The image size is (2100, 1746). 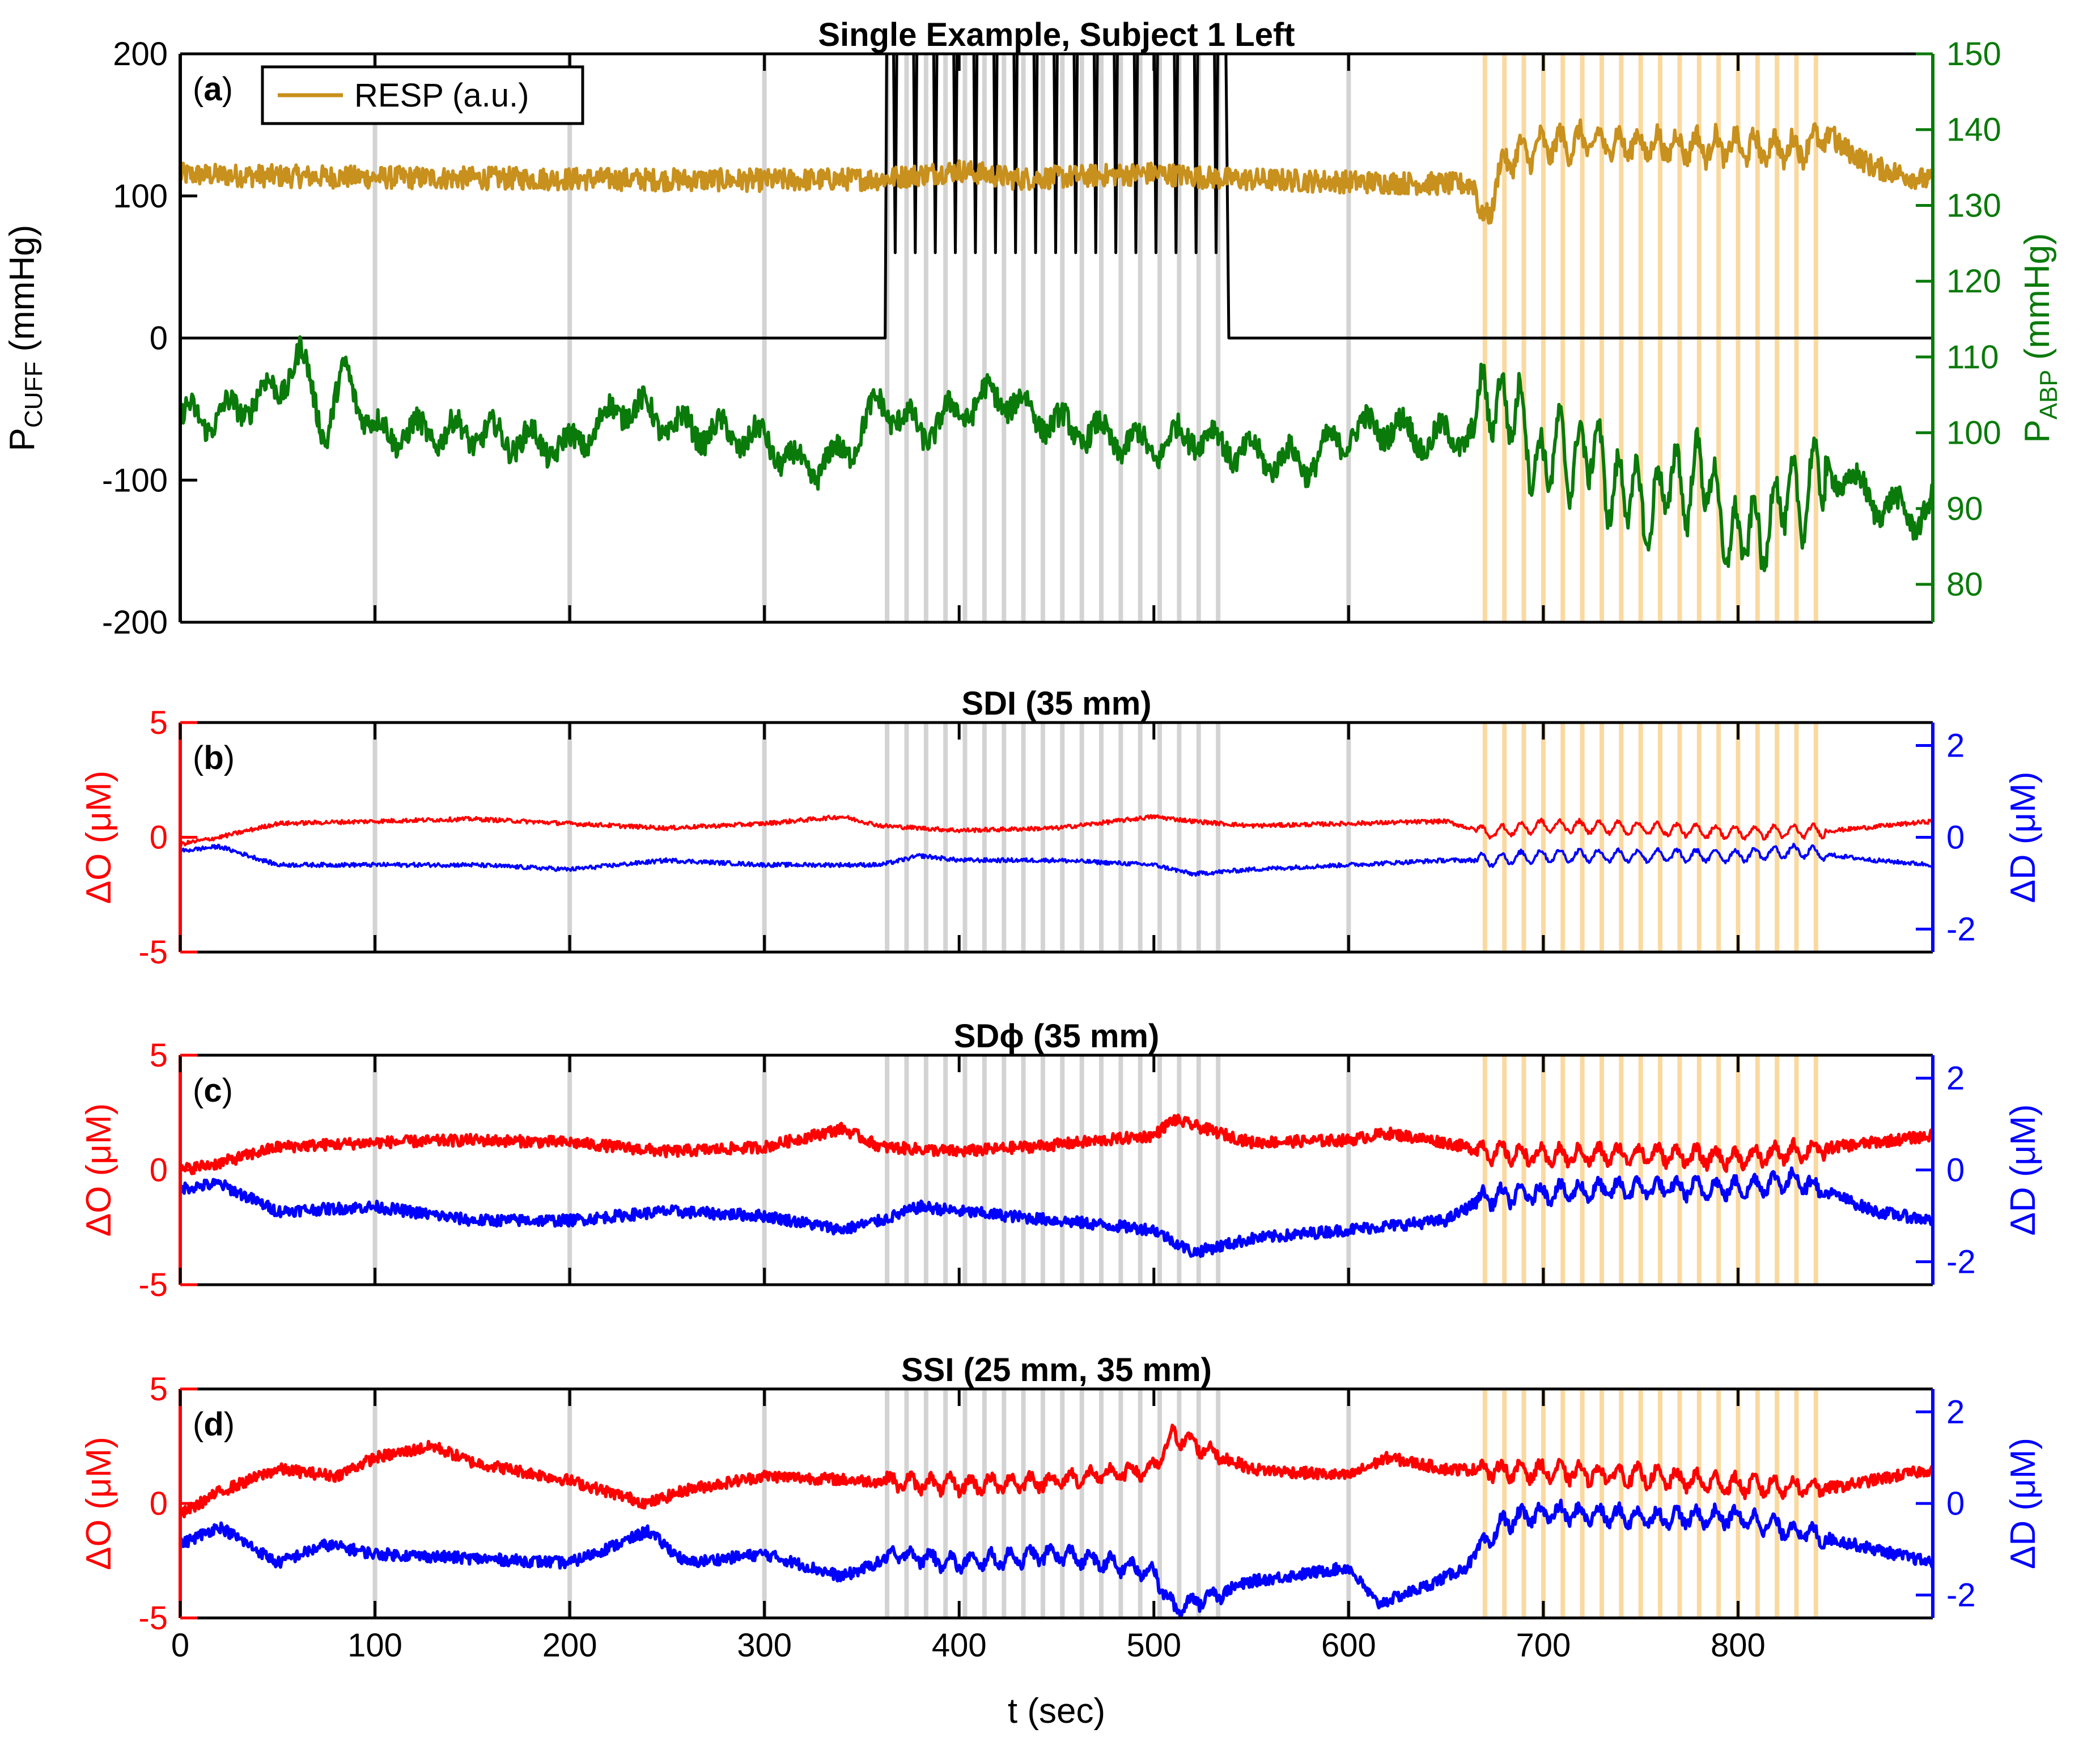 I want to click on legend-label: RESP (a.u.), so click(x=441, y=95).